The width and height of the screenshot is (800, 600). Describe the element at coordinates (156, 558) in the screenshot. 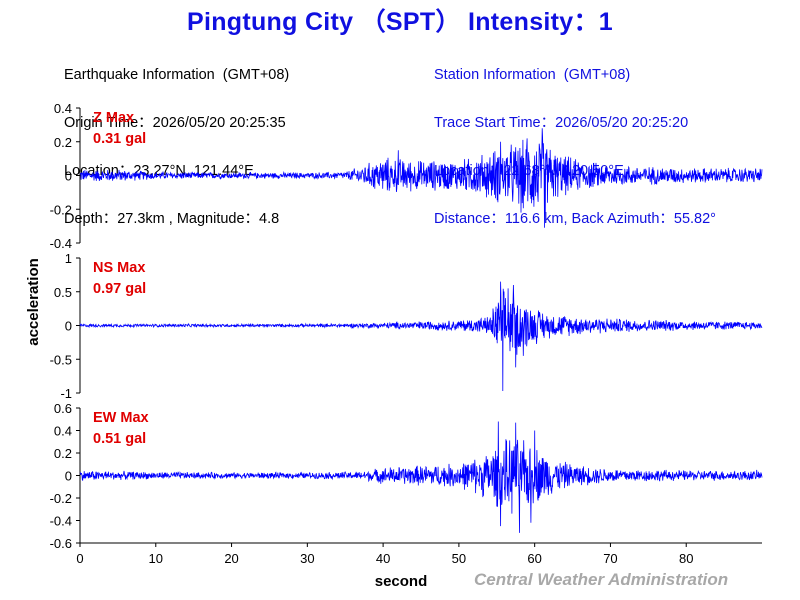

I see `x-tick-label: 10` at that location.